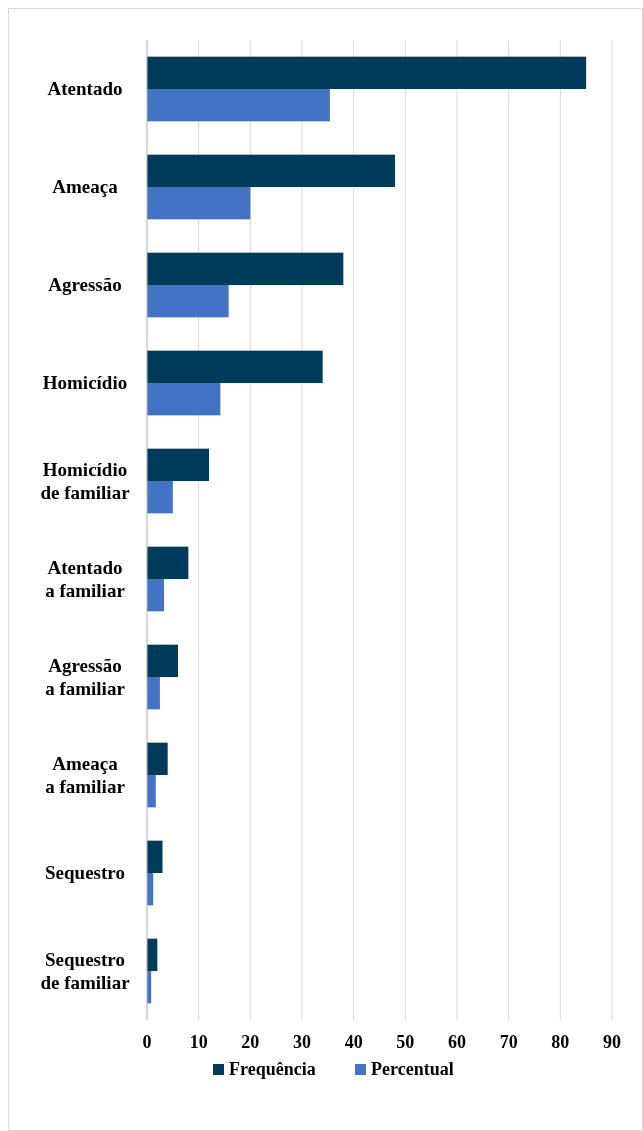  What do you see at coordinates (85, 872) in the screenshot?
I see `y-tick-label: Sequestro` at bounding box center [85, 872].